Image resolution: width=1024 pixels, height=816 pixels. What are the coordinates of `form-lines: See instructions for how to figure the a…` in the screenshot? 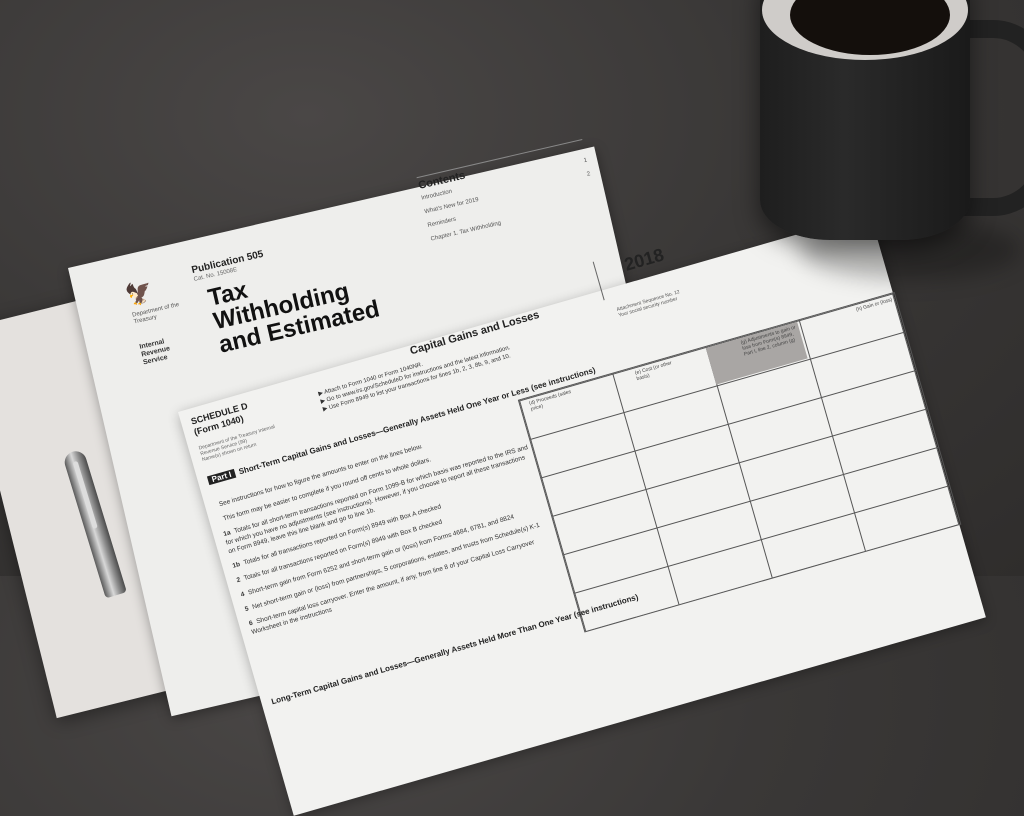 It's located at (388, 528).